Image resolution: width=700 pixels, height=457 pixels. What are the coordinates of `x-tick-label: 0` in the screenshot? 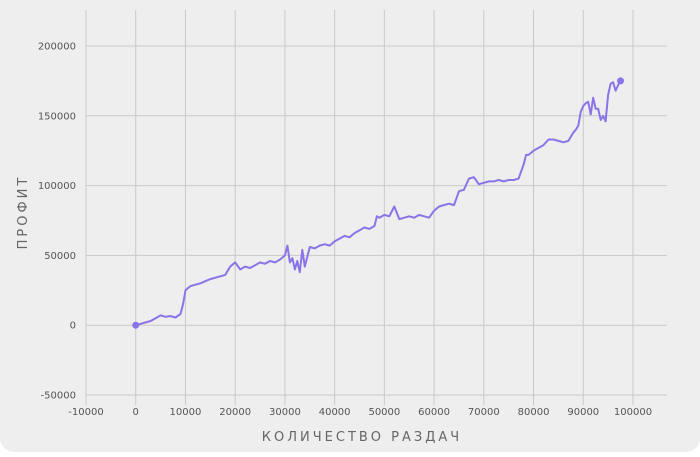 It's located at (136, 412).